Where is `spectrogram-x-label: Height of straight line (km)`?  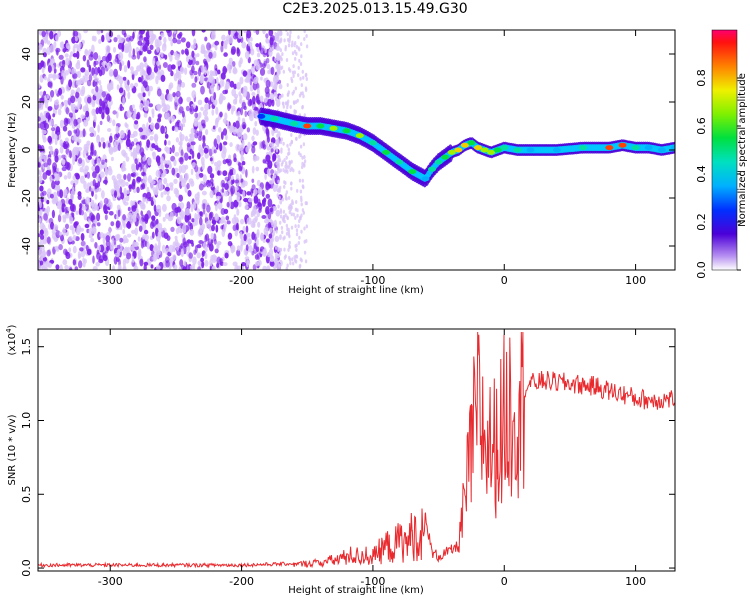
spectrogram-x-label: Height of straight line (km) is located at coordinates (356, 290).